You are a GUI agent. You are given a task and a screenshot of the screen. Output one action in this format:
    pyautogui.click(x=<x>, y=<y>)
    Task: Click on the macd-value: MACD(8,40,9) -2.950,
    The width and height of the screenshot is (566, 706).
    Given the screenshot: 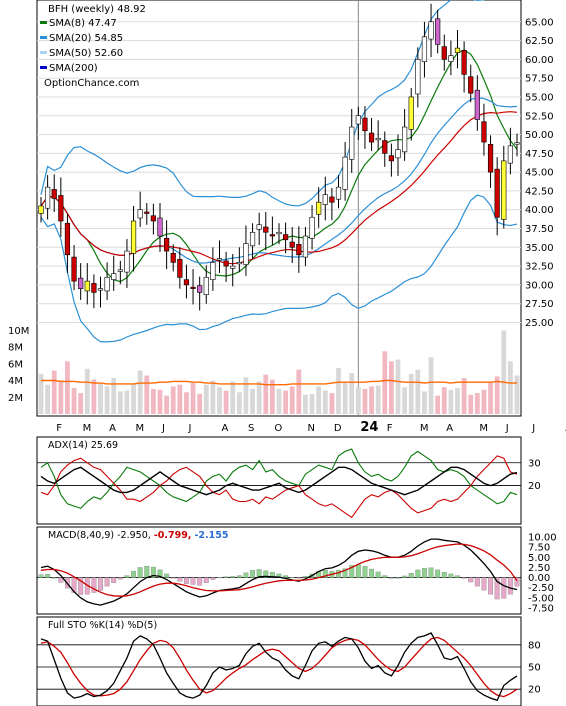 What is the action you would take?
    pyautogui.click(x=99, y=535)
    